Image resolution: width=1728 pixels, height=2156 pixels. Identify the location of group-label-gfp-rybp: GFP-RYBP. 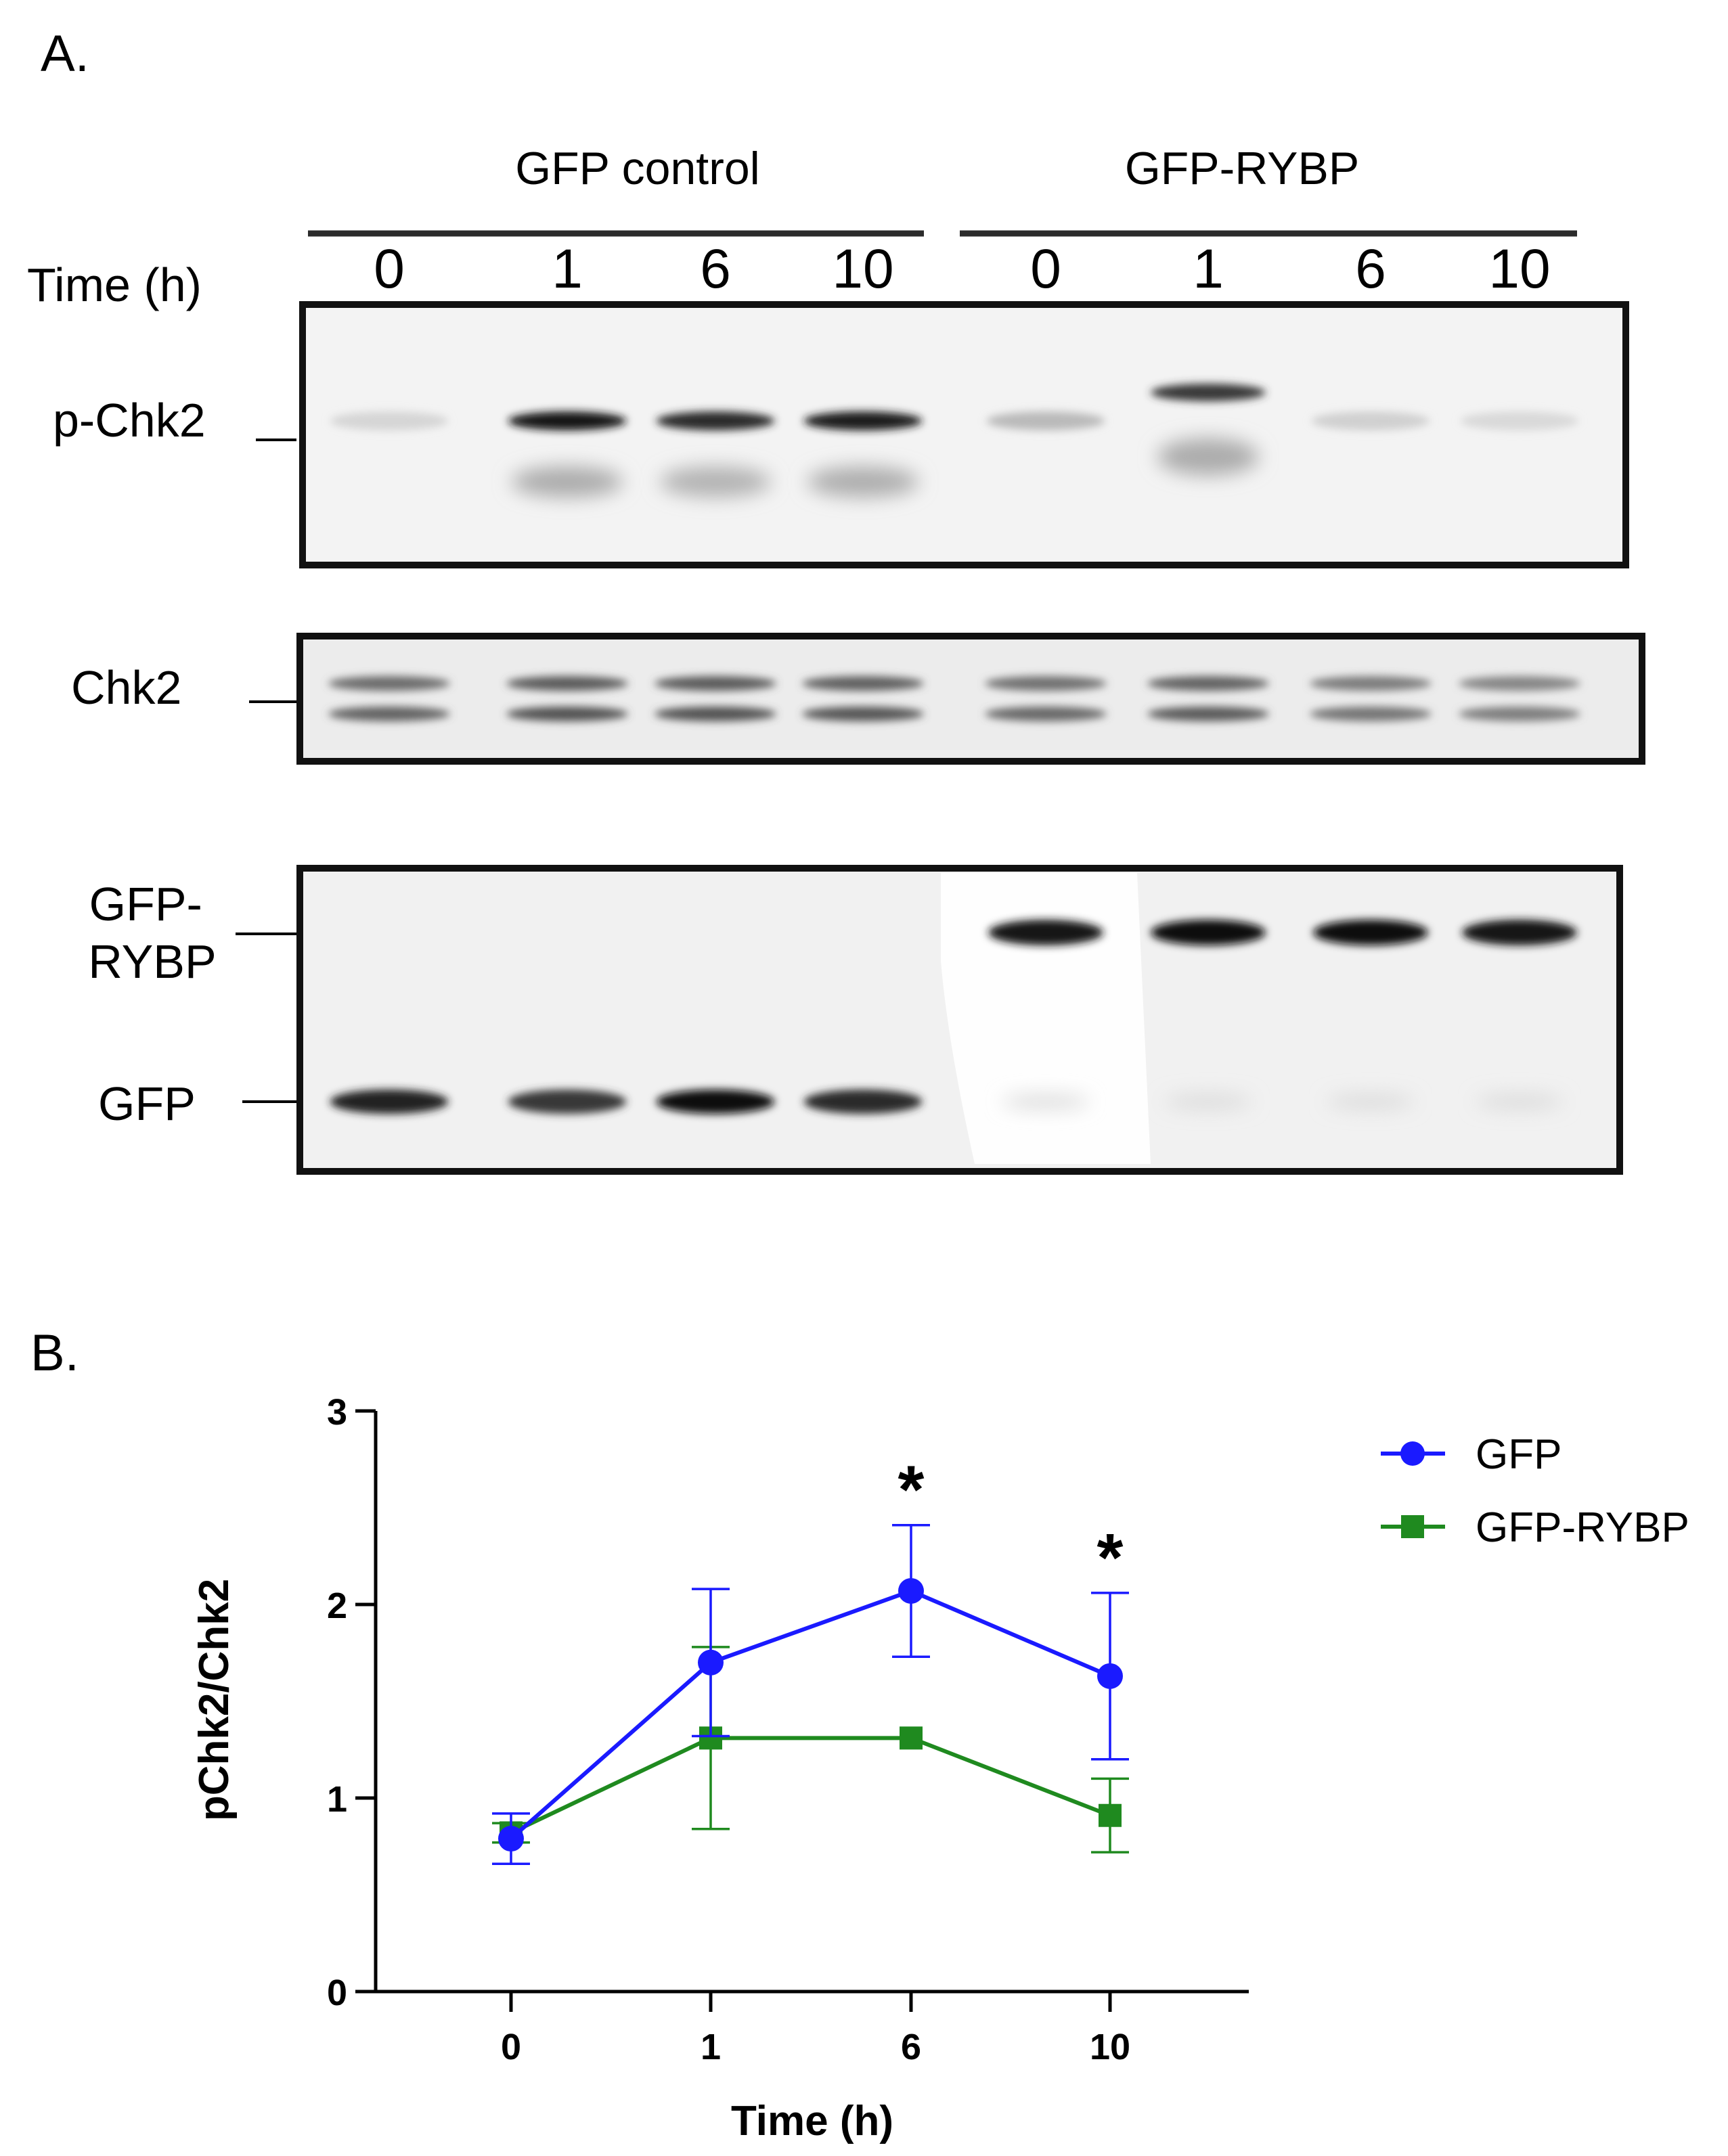
(1242, 168).